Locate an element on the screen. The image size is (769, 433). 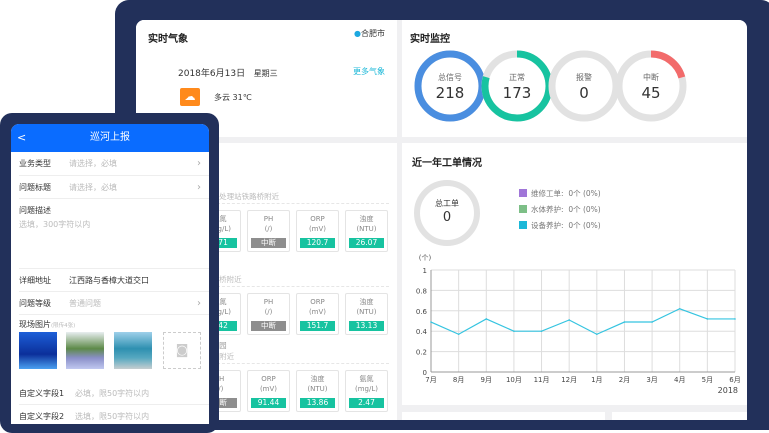
metric-value: 91.44 is located at coordinates (268, 403).